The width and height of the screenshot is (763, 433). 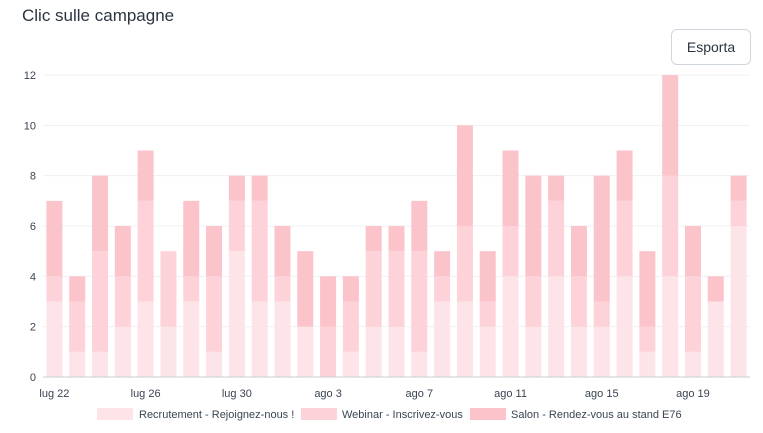 What do you see at coordinates (711, 47) in the screenshot?
I see `export-button: Esporta` at bounding box center [711, 47].